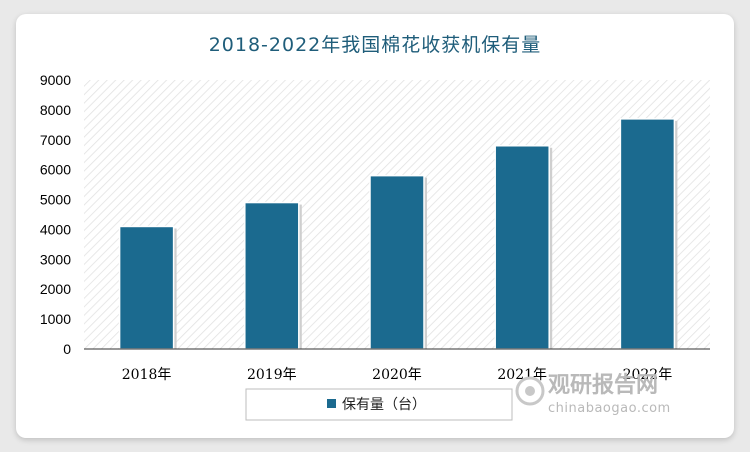 Image resolution: width=750 pixels, height=452 pixels. I want to click on x-tick-label: 2019年, so click(272, 375).